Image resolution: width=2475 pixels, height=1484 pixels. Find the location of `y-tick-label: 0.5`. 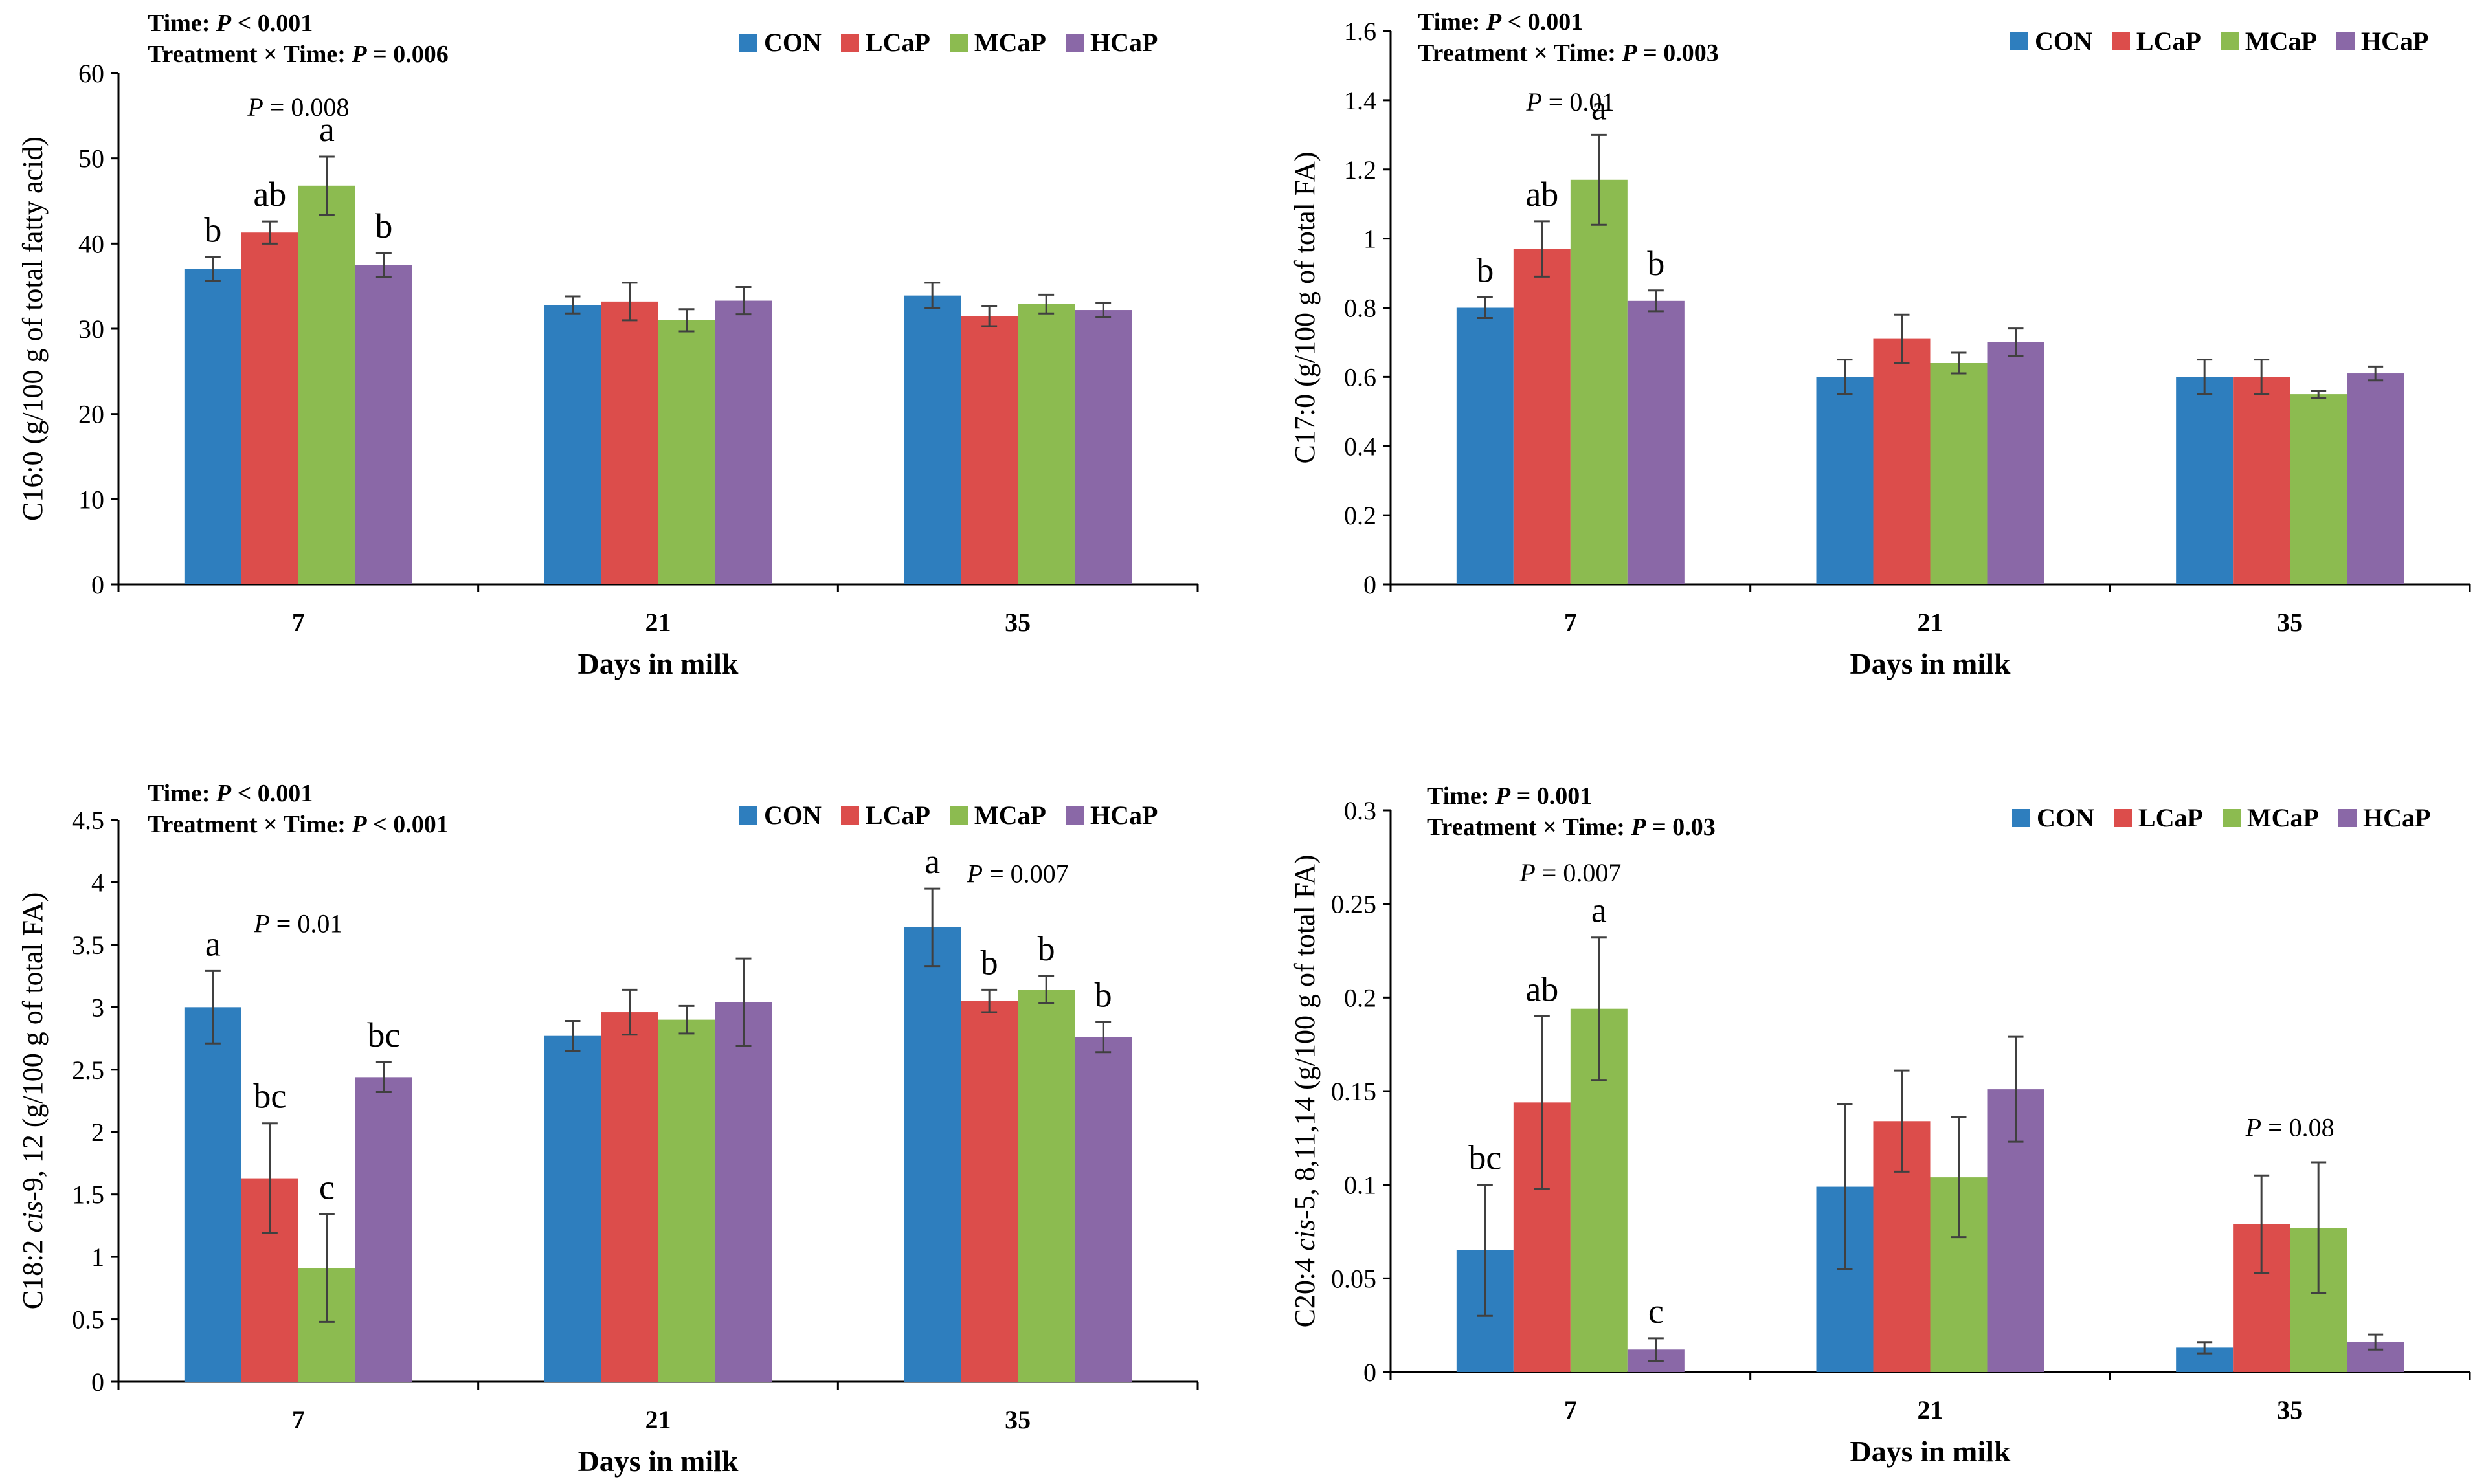

y-tick-label: 0.5 is located at coordinates (88, 1319).